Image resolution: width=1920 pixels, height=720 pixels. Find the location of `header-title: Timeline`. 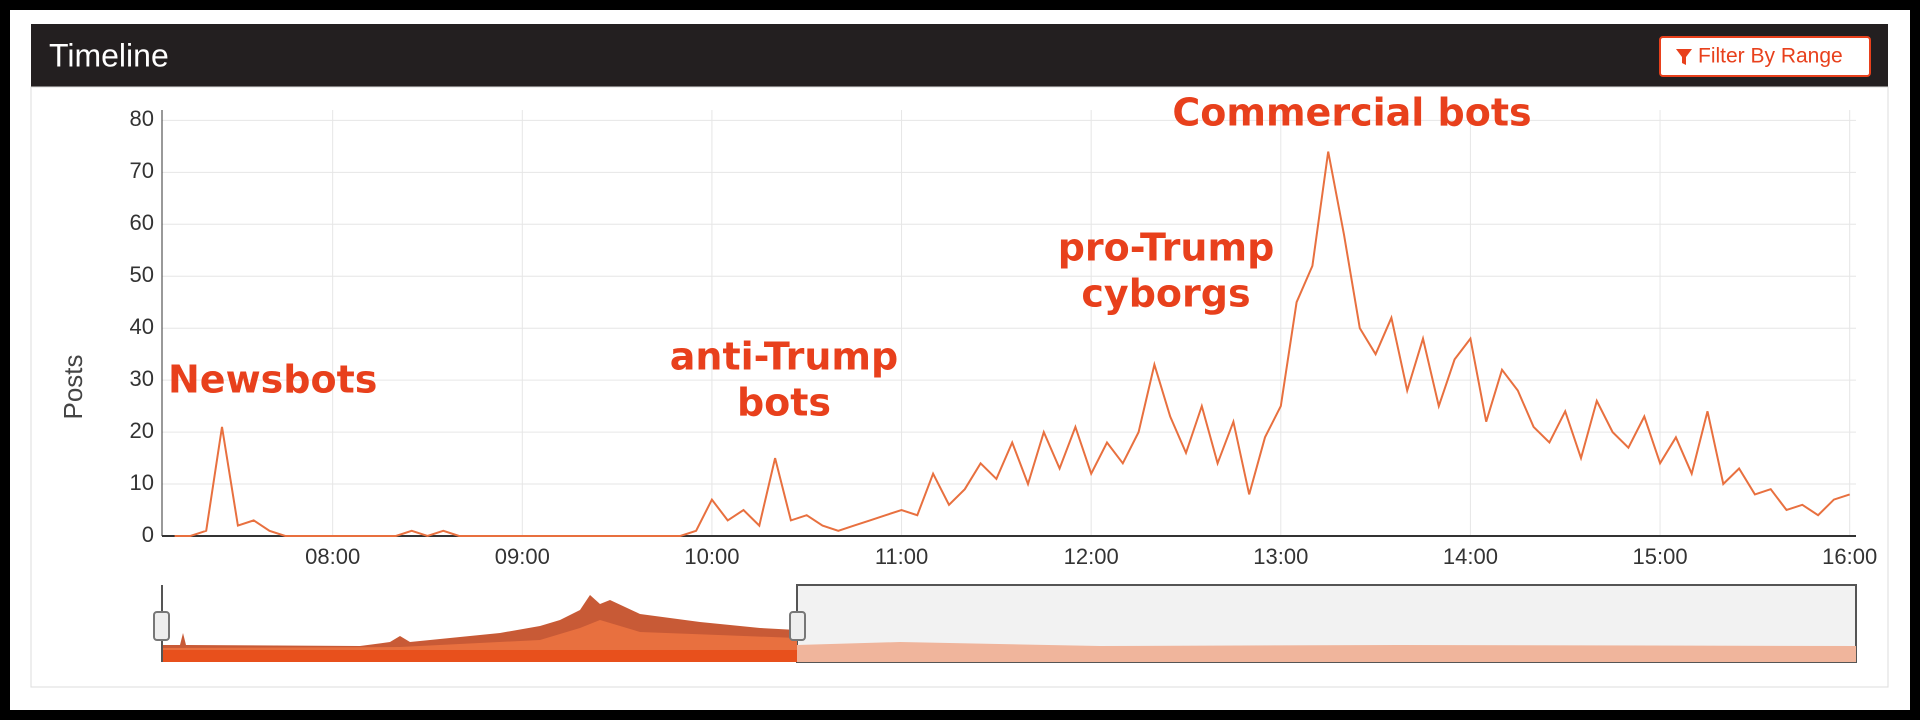

header-title: Timeline is located at coordinates (109, 55).